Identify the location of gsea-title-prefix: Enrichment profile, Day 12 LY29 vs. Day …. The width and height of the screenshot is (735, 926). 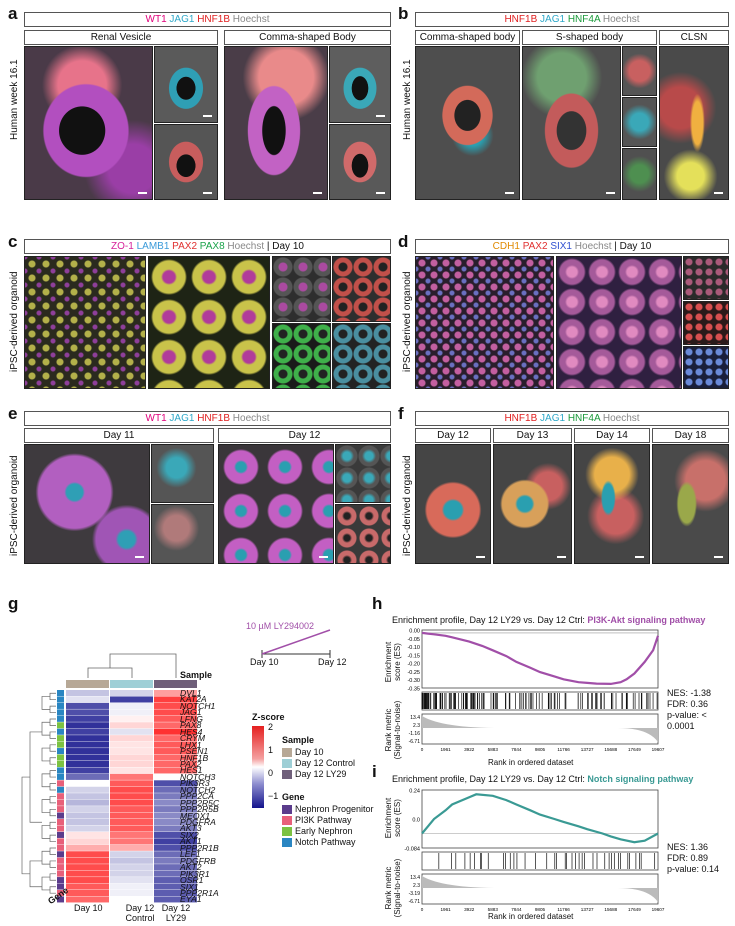
(490, 779).